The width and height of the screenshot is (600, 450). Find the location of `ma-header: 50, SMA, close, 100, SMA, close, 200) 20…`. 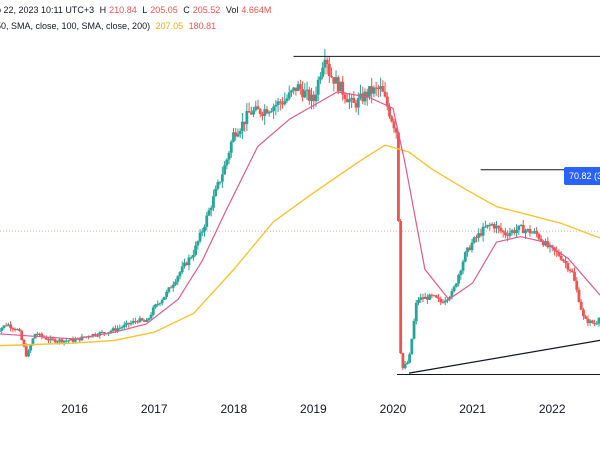

ma-header: 50, SMA, close, 100, SMA, close, 200) 20… is located at coordinates (109, 26).